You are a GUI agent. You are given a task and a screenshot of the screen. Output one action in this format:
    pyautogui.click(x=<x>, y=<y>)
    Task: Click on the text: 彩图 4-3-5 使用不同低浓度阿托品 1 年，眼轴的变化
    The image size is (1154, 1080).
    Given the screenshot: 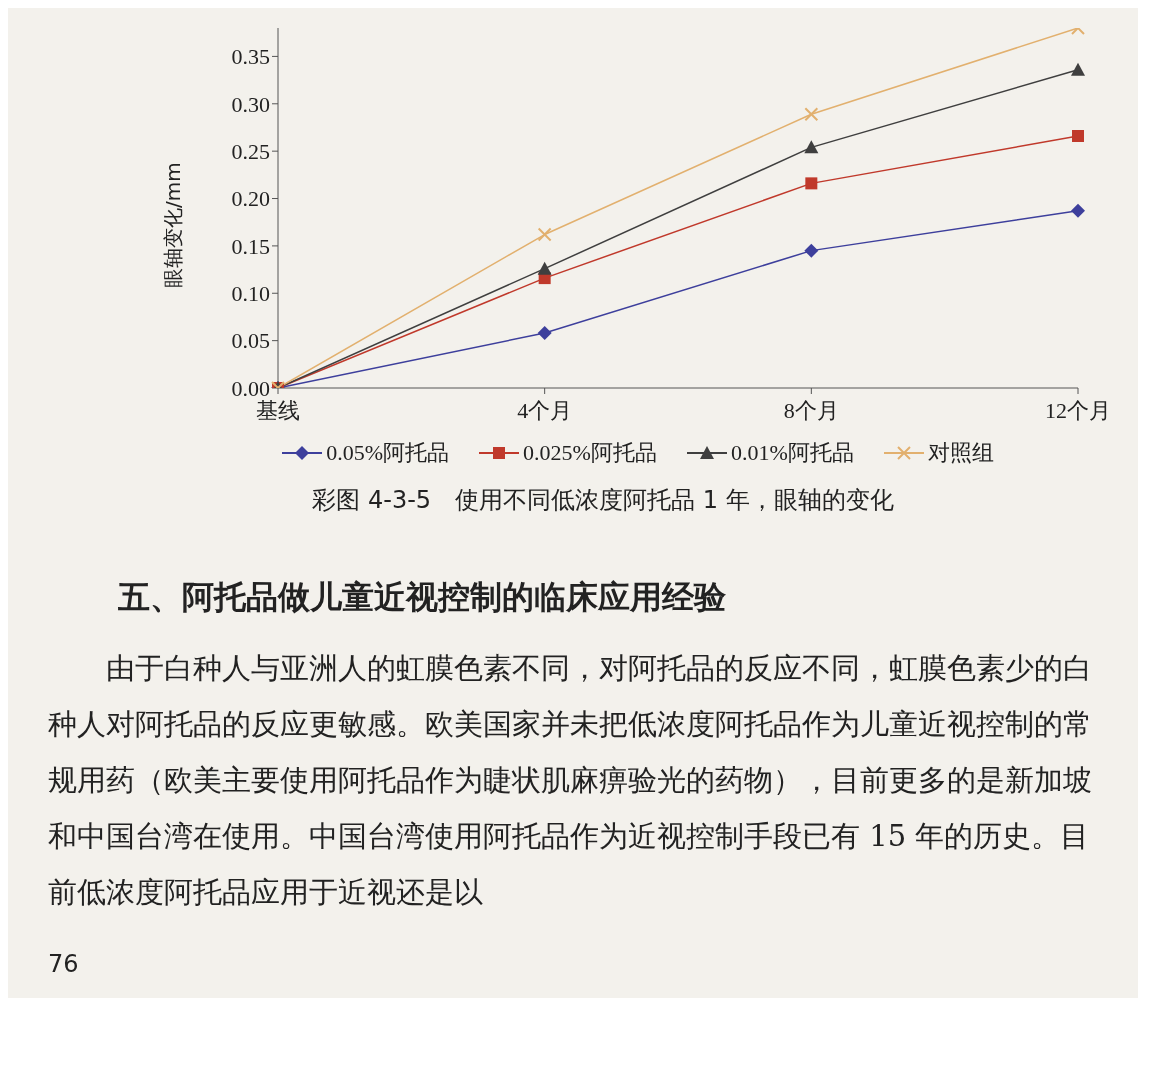 What is the action you would take?
    pyautogui.click(x=603, y=500)
    